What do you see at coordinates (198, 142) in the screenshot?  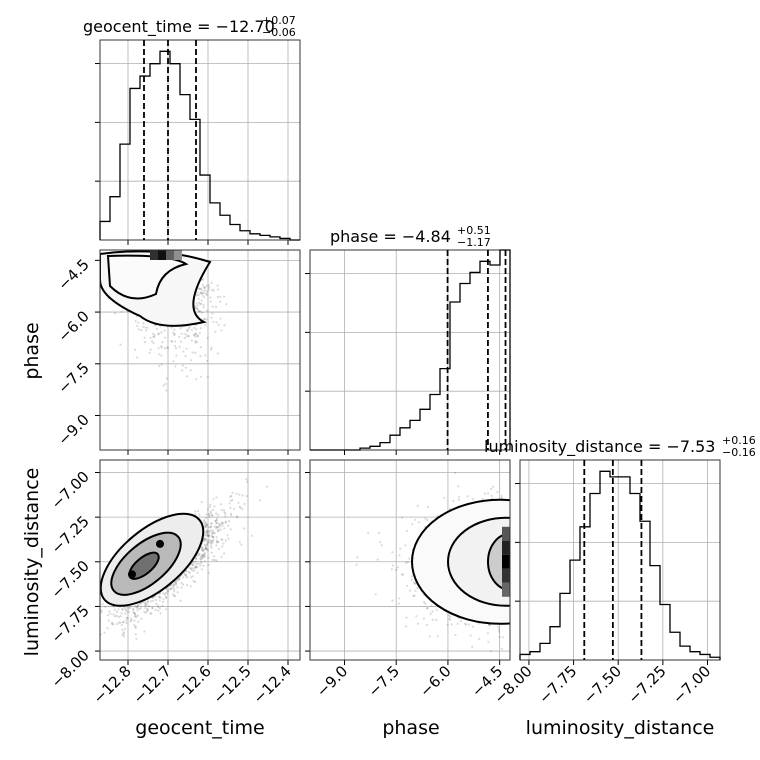 I see `hist-panel-geocent-time` at bounding box center [198, 142].